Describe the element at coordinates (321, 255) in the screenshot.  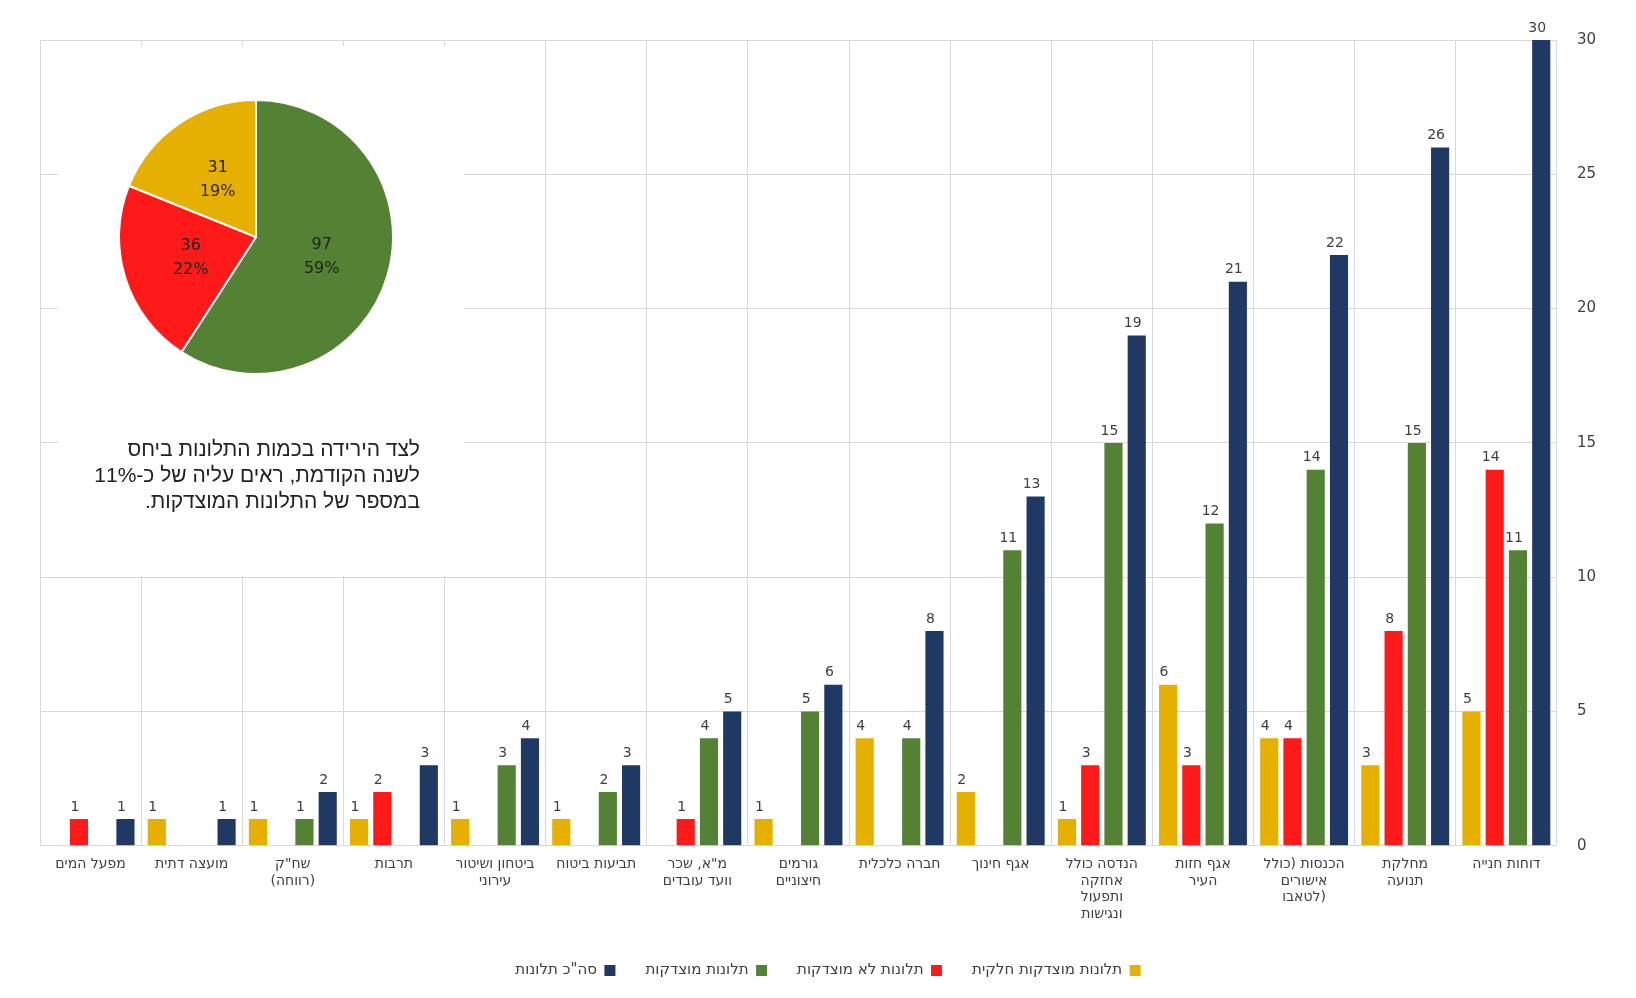
I see `data-label: 97 59%` at that location.